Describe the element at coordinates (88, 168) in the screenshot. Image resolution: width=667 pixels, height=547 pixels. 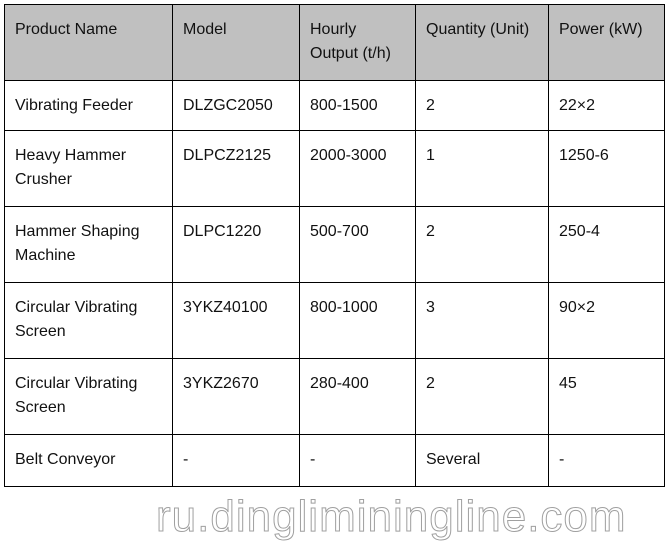
I see `cell-product-name: Heavy Hammer Crusher` at that location.